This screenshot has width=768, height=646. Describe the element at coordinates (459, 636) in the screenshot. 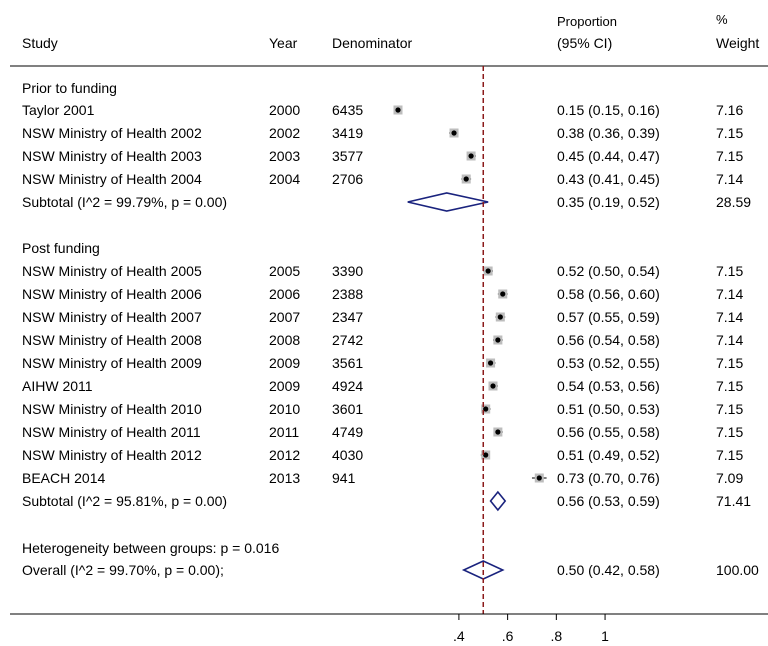

I see `x-tick-label: .4` at that location.